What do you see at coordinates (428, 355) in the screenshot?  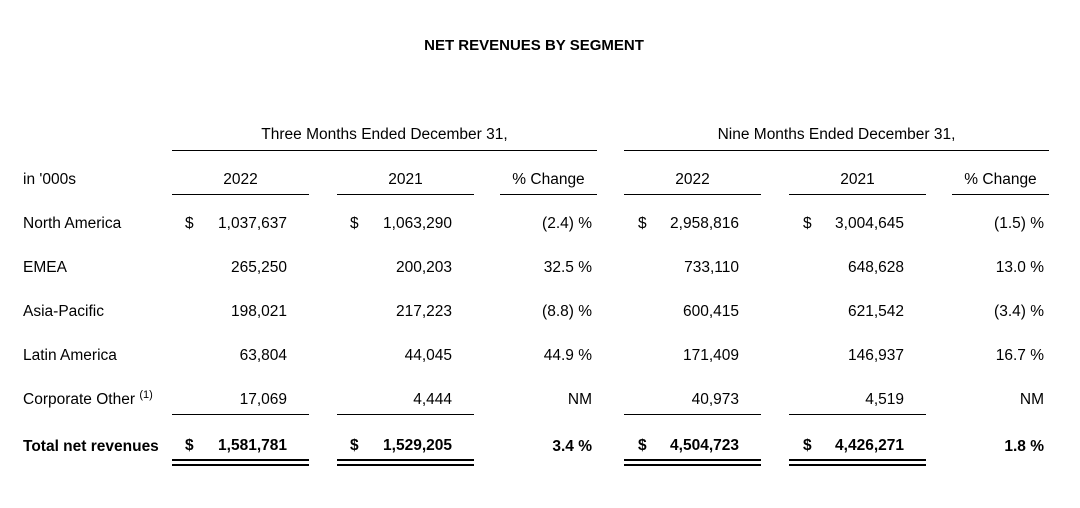 I see `cell-latam-3m-2021: 44,045` at bounding box center [428, 355].